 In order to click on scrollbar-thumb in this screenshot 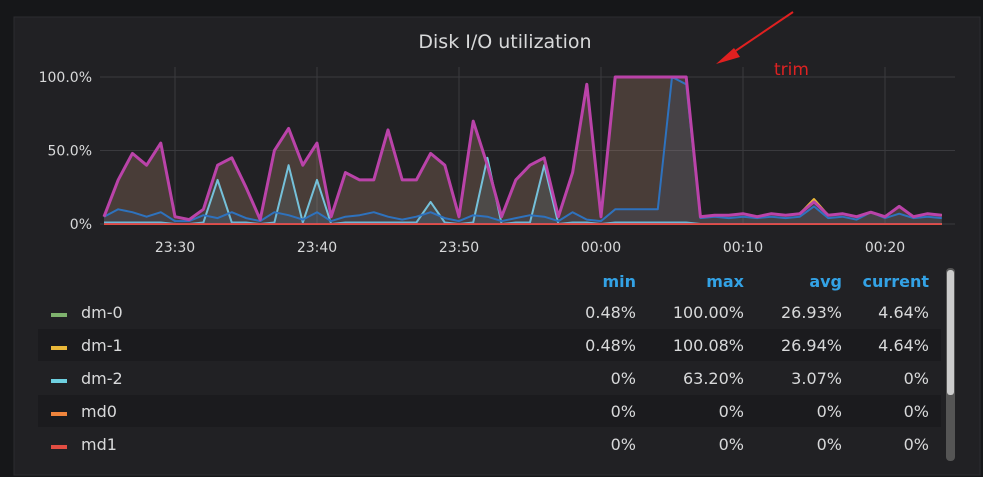, I will do `click(950, 332)`.